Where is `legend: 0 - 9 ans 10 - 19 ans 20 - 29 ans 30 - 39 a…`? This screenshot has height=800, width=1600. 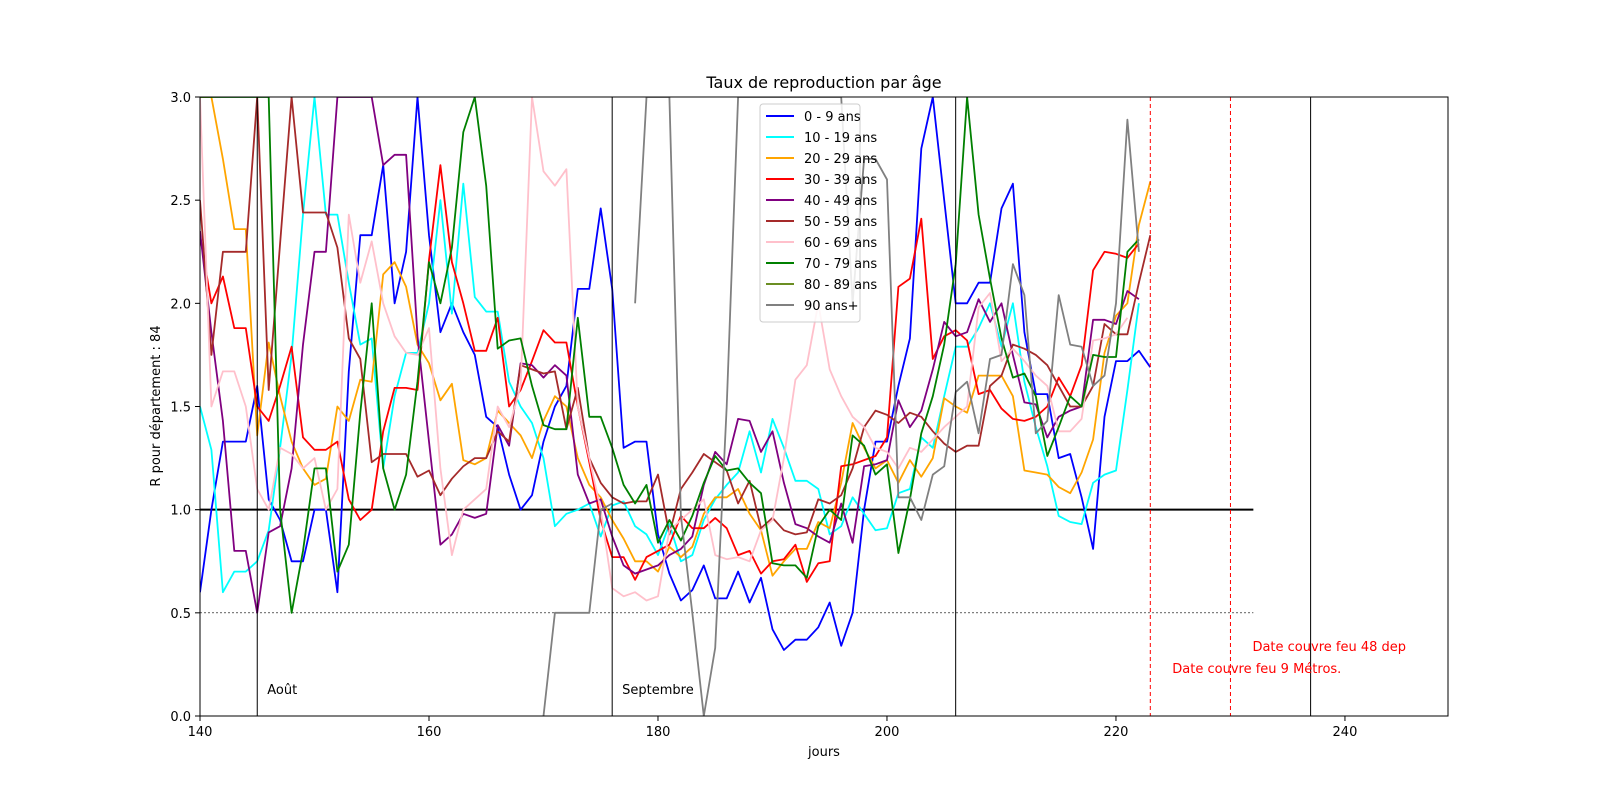 legend: 0 - 9 ans 10 - 19 ans 20 - 29 ans 30 - 39 a… is located at coordinates (818, 213).